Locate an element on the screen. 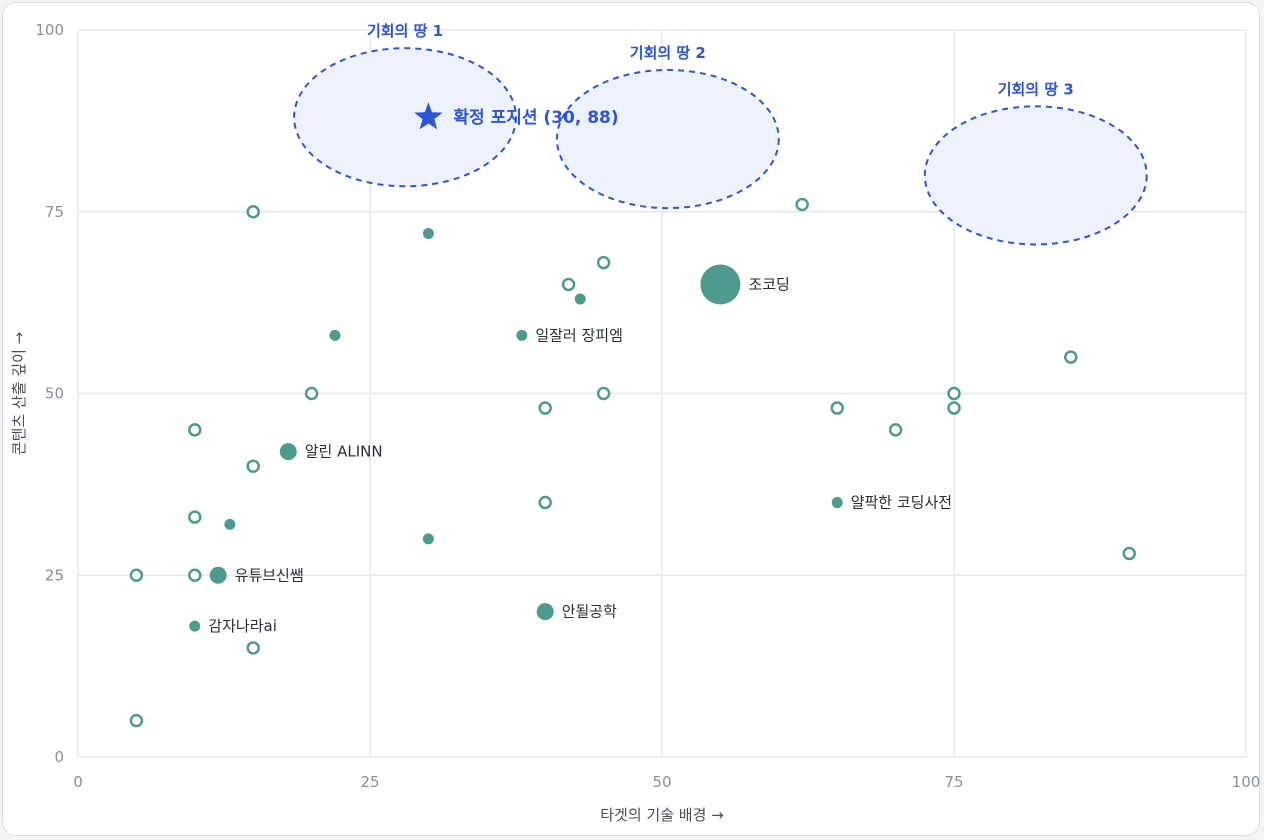 The height and width of the screenshot is (840, 1264). point-label: 얄팍한 코딩사전 is located at coordinates (901, 503).